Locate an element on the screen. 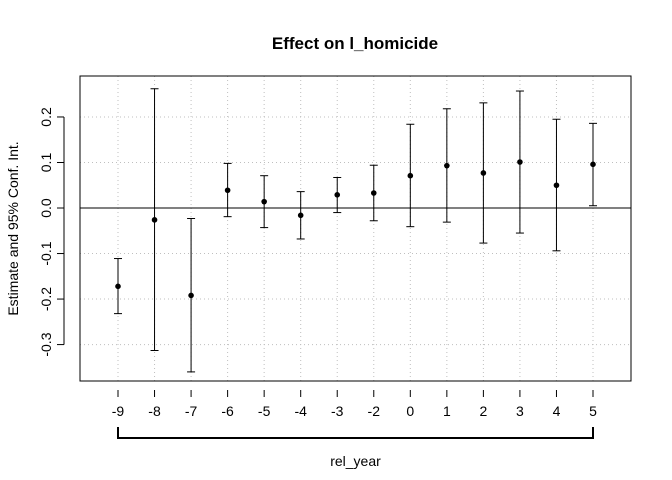  y-tick-label: 0.1 is located at coordinates (46, 163).